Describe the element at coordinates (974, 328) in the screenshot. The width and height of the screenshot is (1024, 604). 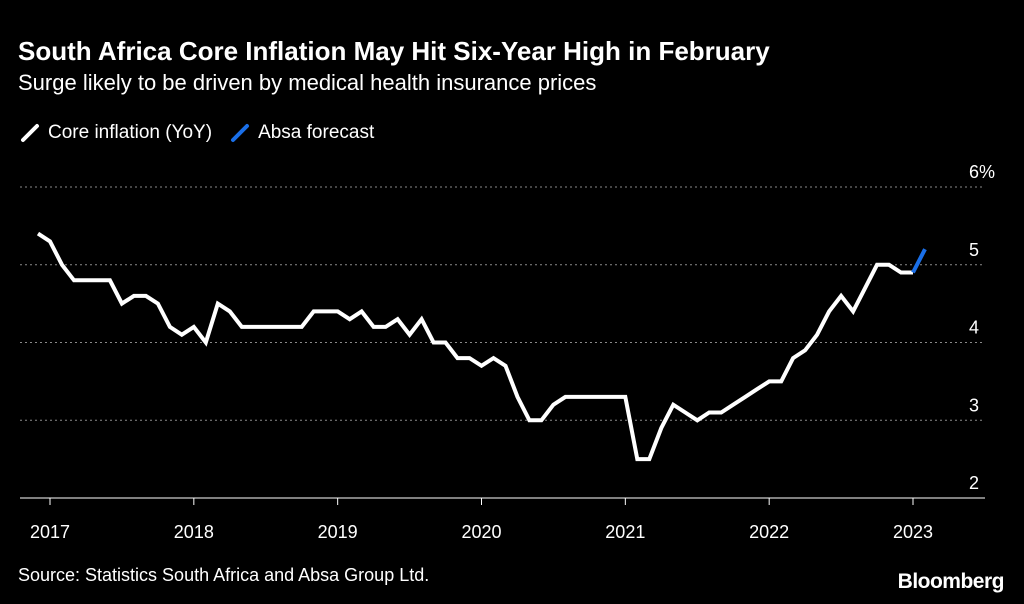
I see `y-tick-label: 4` at that location.